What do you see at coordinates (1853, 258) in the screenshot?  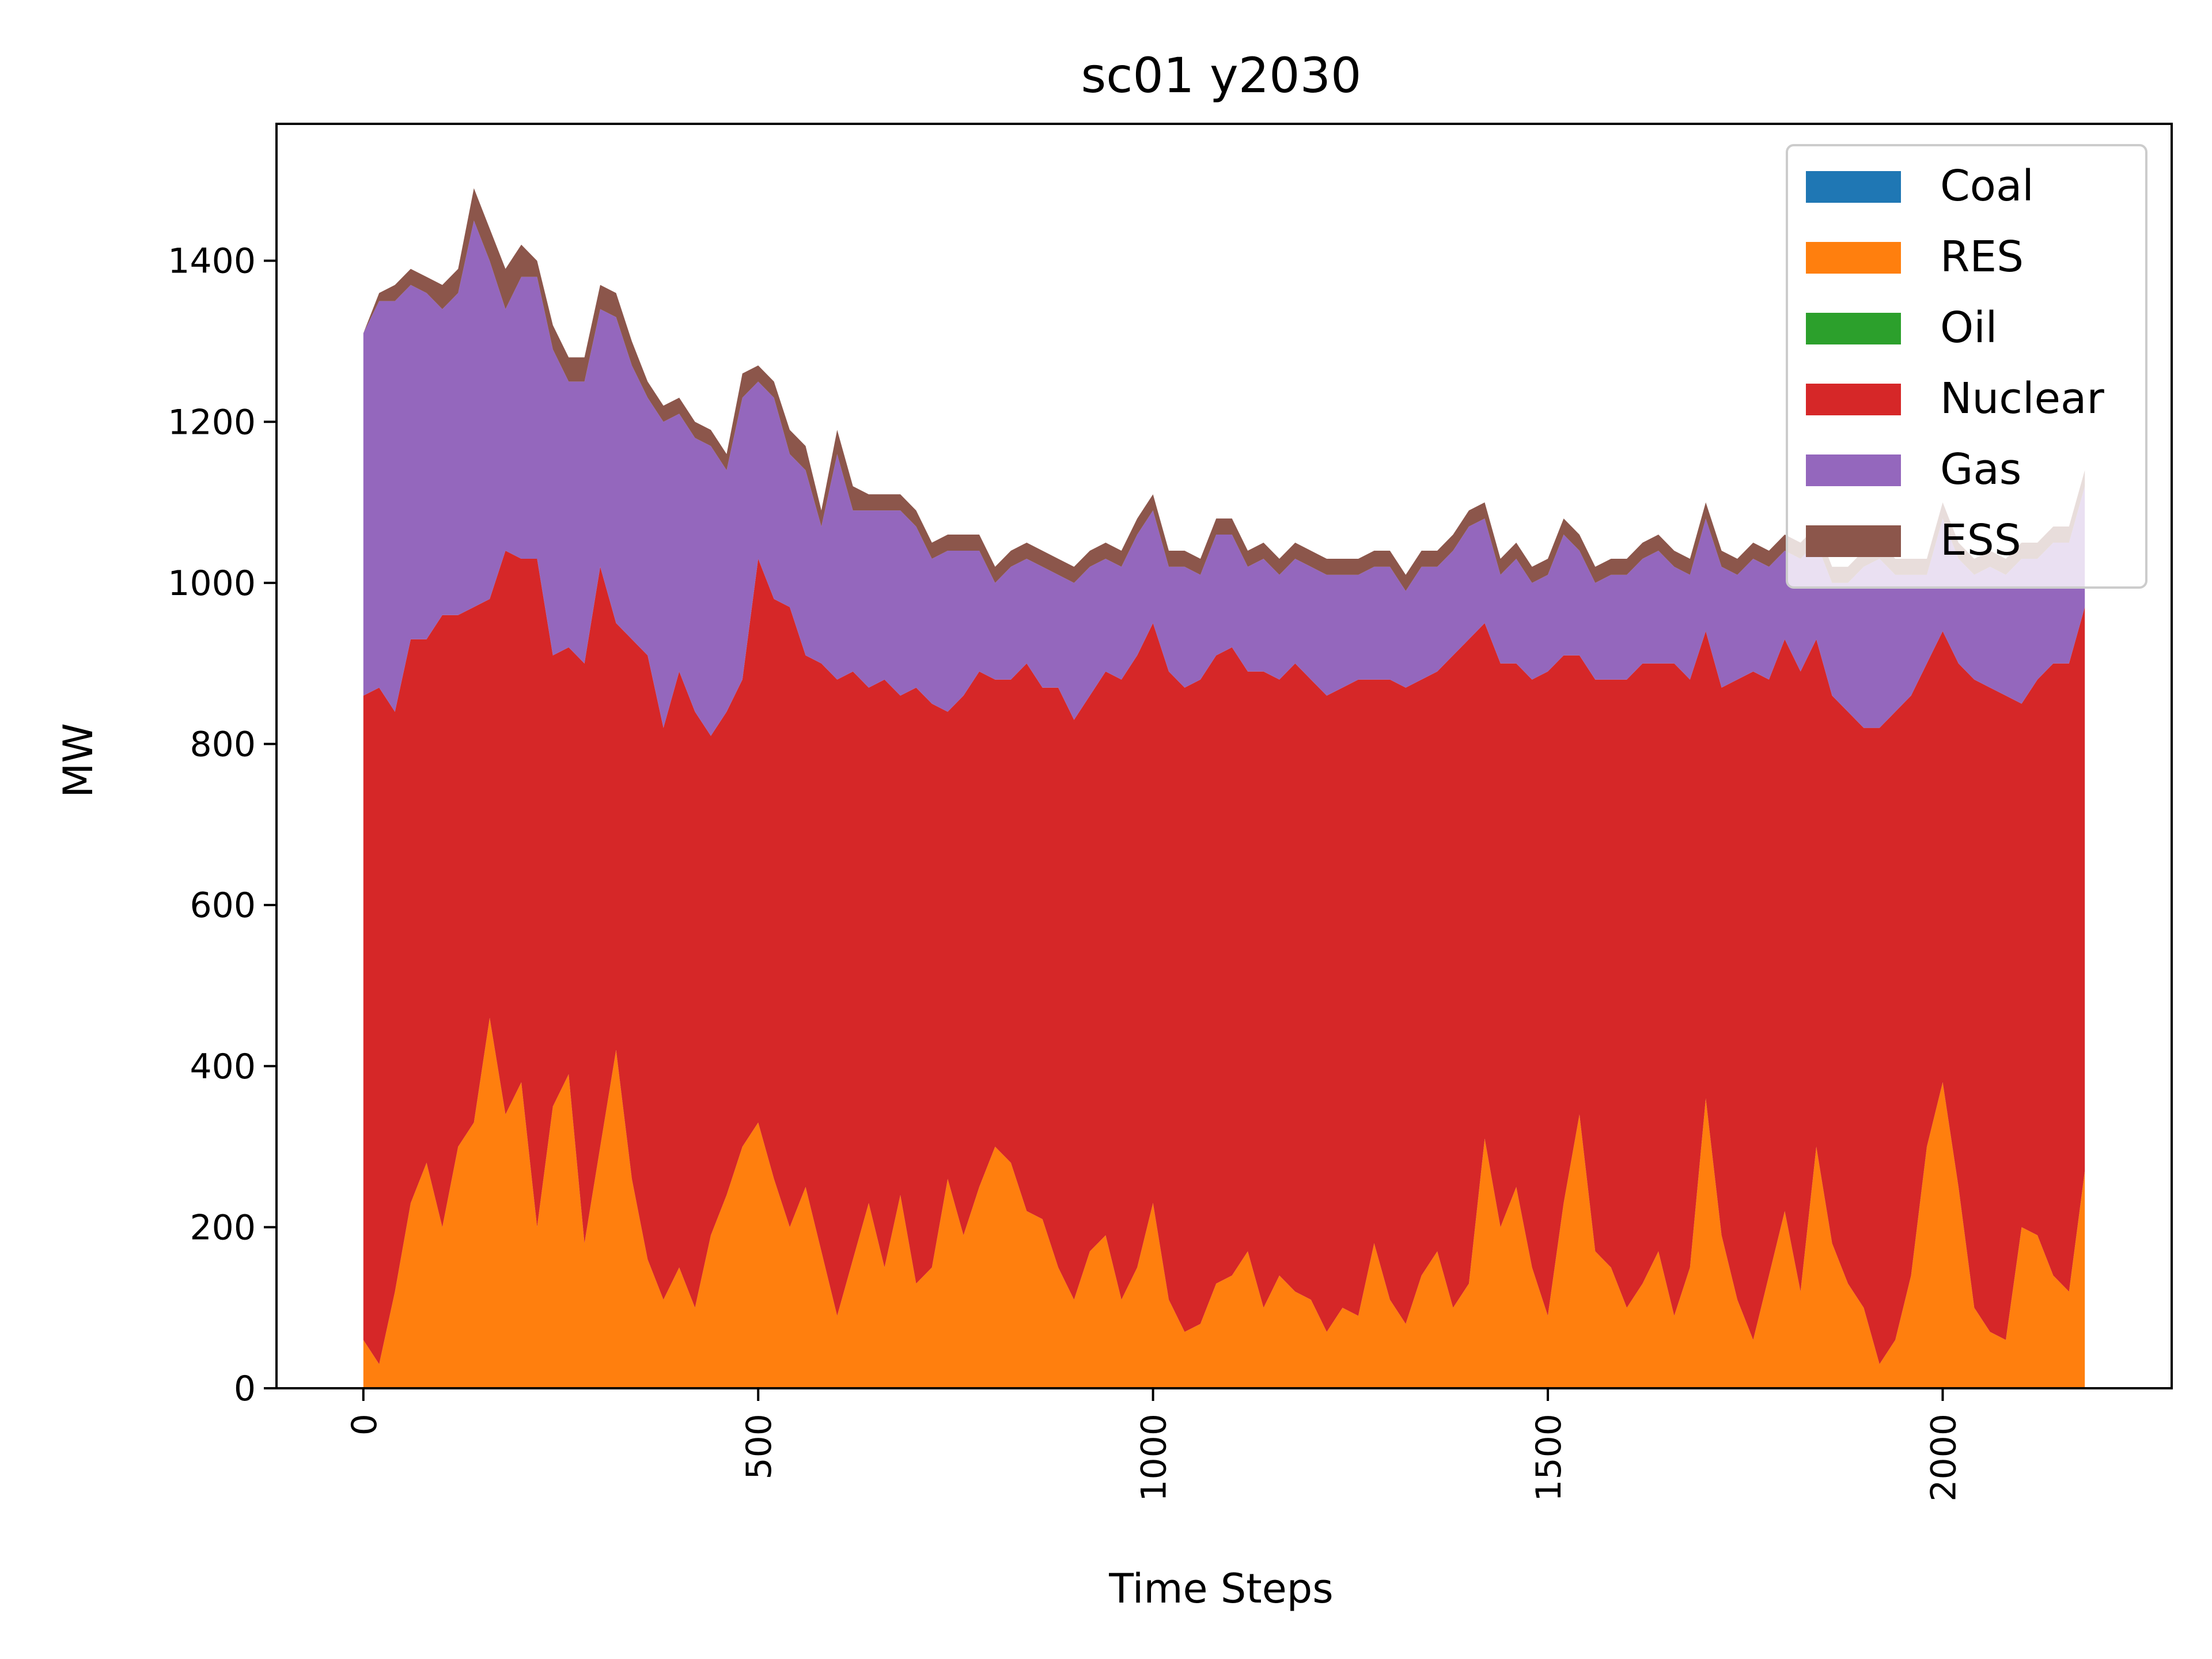 I see `legend-swatch-res` at bounding box center [1853, 258].